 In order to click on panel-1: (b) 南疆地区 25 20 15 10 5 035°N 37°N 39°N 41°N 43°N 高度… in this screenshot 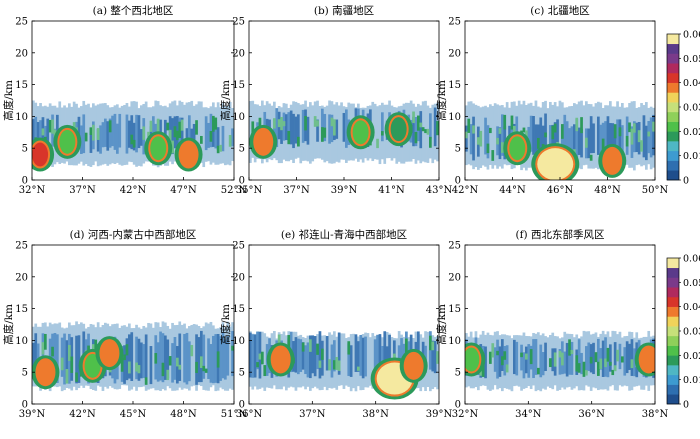, I will do `click(335, 100)`.